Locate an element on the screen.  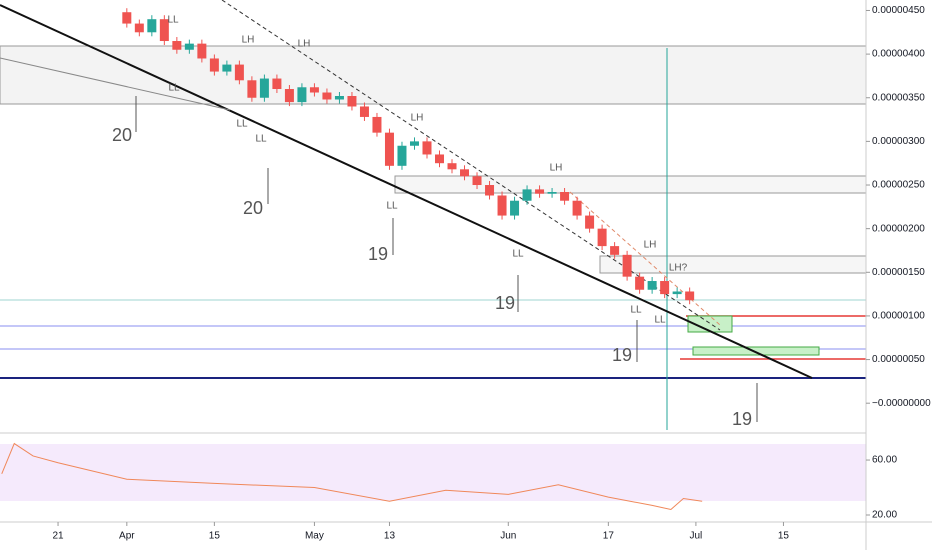
y-tick-label: 0.00000300 is located at coordinates (898, 141).